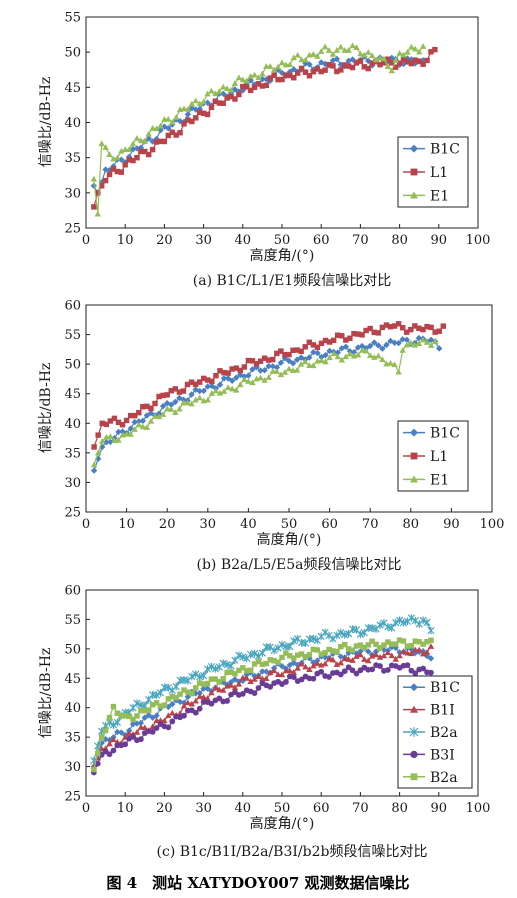  I want to click on x-tick-label: 10, so click(125, 240).